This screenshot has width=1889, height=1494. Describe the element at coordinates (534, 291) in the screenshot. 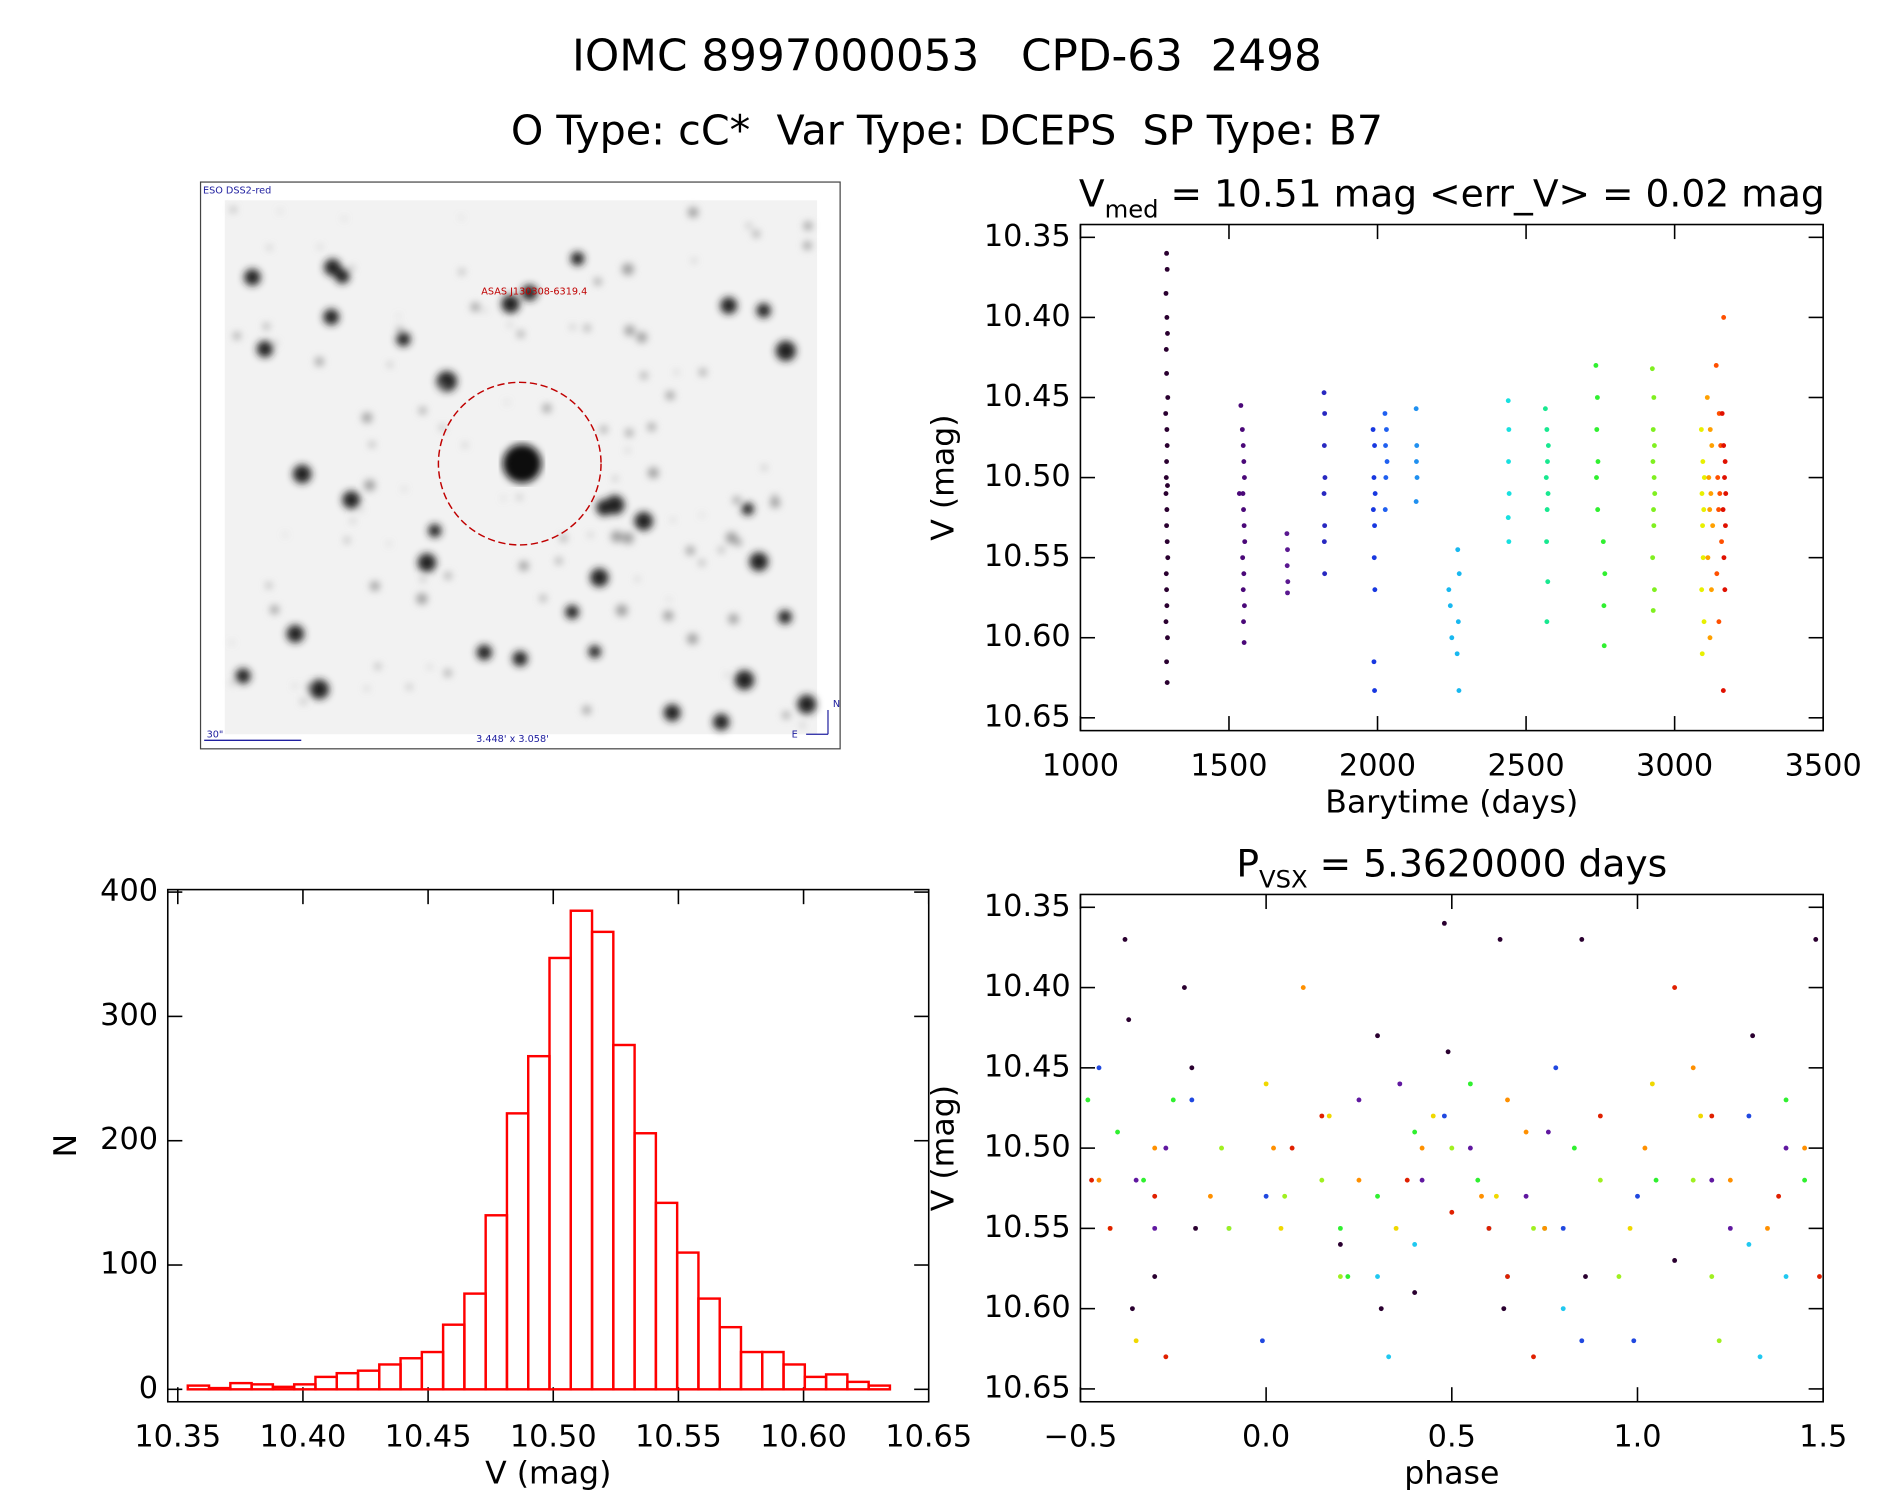

I see `target-label: ASAS J130308-6319.4` at that location.